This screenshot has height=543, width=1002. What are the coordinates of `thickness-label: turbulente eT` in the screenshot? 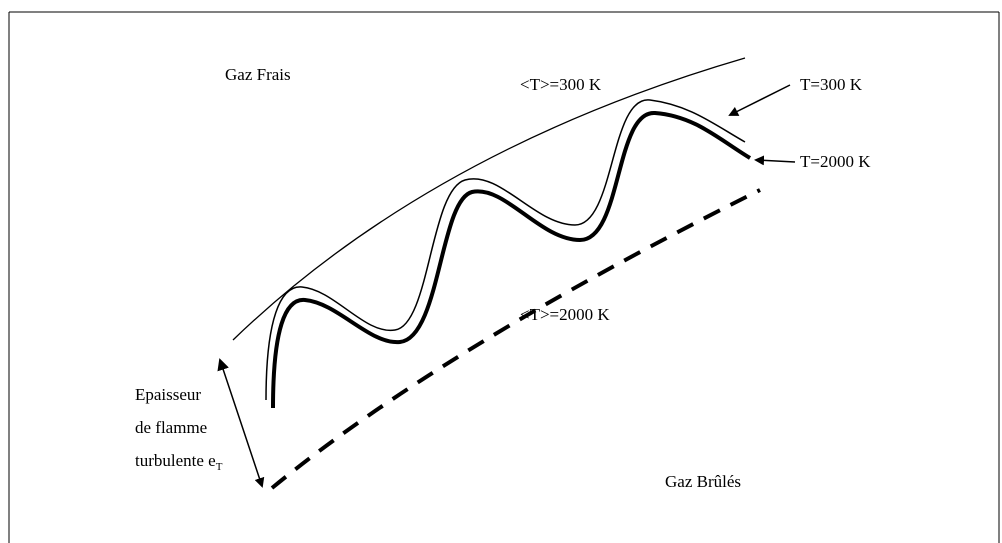 It's located at (179, 462).